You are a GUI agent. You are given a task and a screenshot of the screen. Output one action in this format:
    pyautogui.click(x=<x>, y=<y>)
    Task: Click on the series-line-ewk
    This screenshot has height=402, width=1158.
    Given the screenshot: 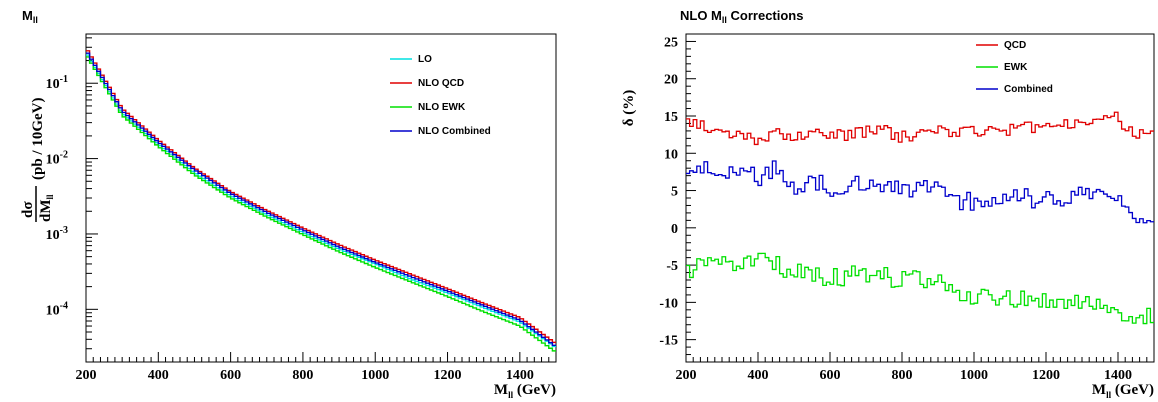 What is the action you would take?
    pyautogui.click(x=920, y=288)
    